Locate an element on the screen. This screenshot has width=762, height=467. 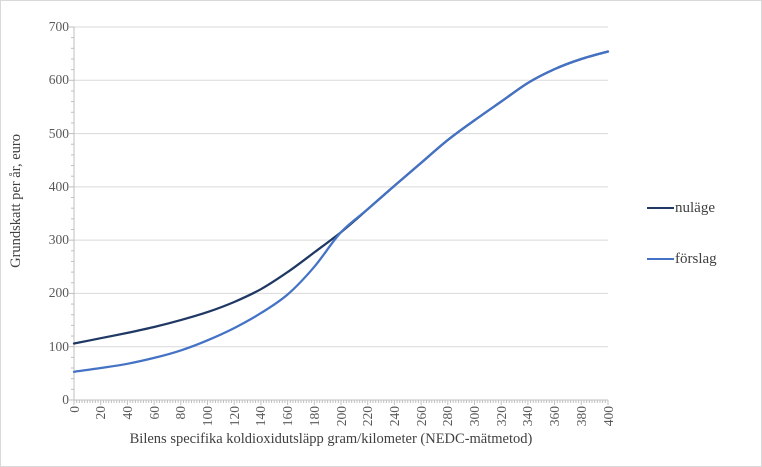
x-tick-label: 20 is located at coordinates (101, 413).